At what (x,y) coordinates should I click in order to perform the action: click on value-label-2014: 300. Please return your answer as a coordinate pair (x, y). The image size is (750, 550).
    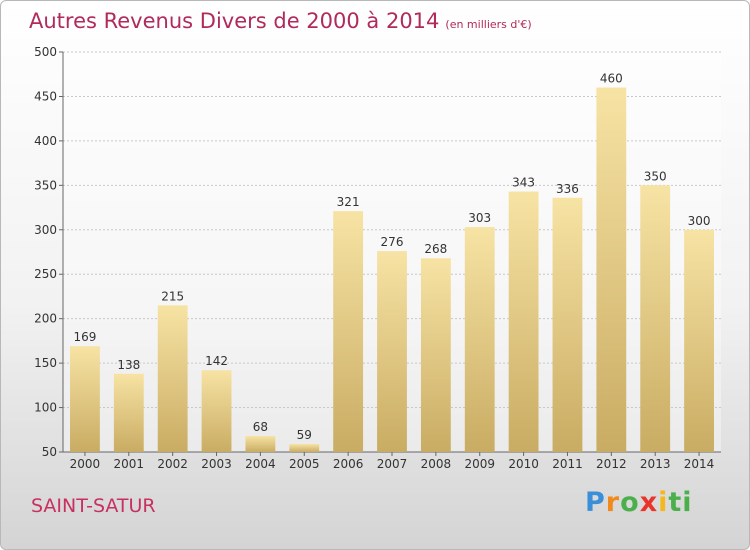
    Looking at the image, I should click on (699, 221).